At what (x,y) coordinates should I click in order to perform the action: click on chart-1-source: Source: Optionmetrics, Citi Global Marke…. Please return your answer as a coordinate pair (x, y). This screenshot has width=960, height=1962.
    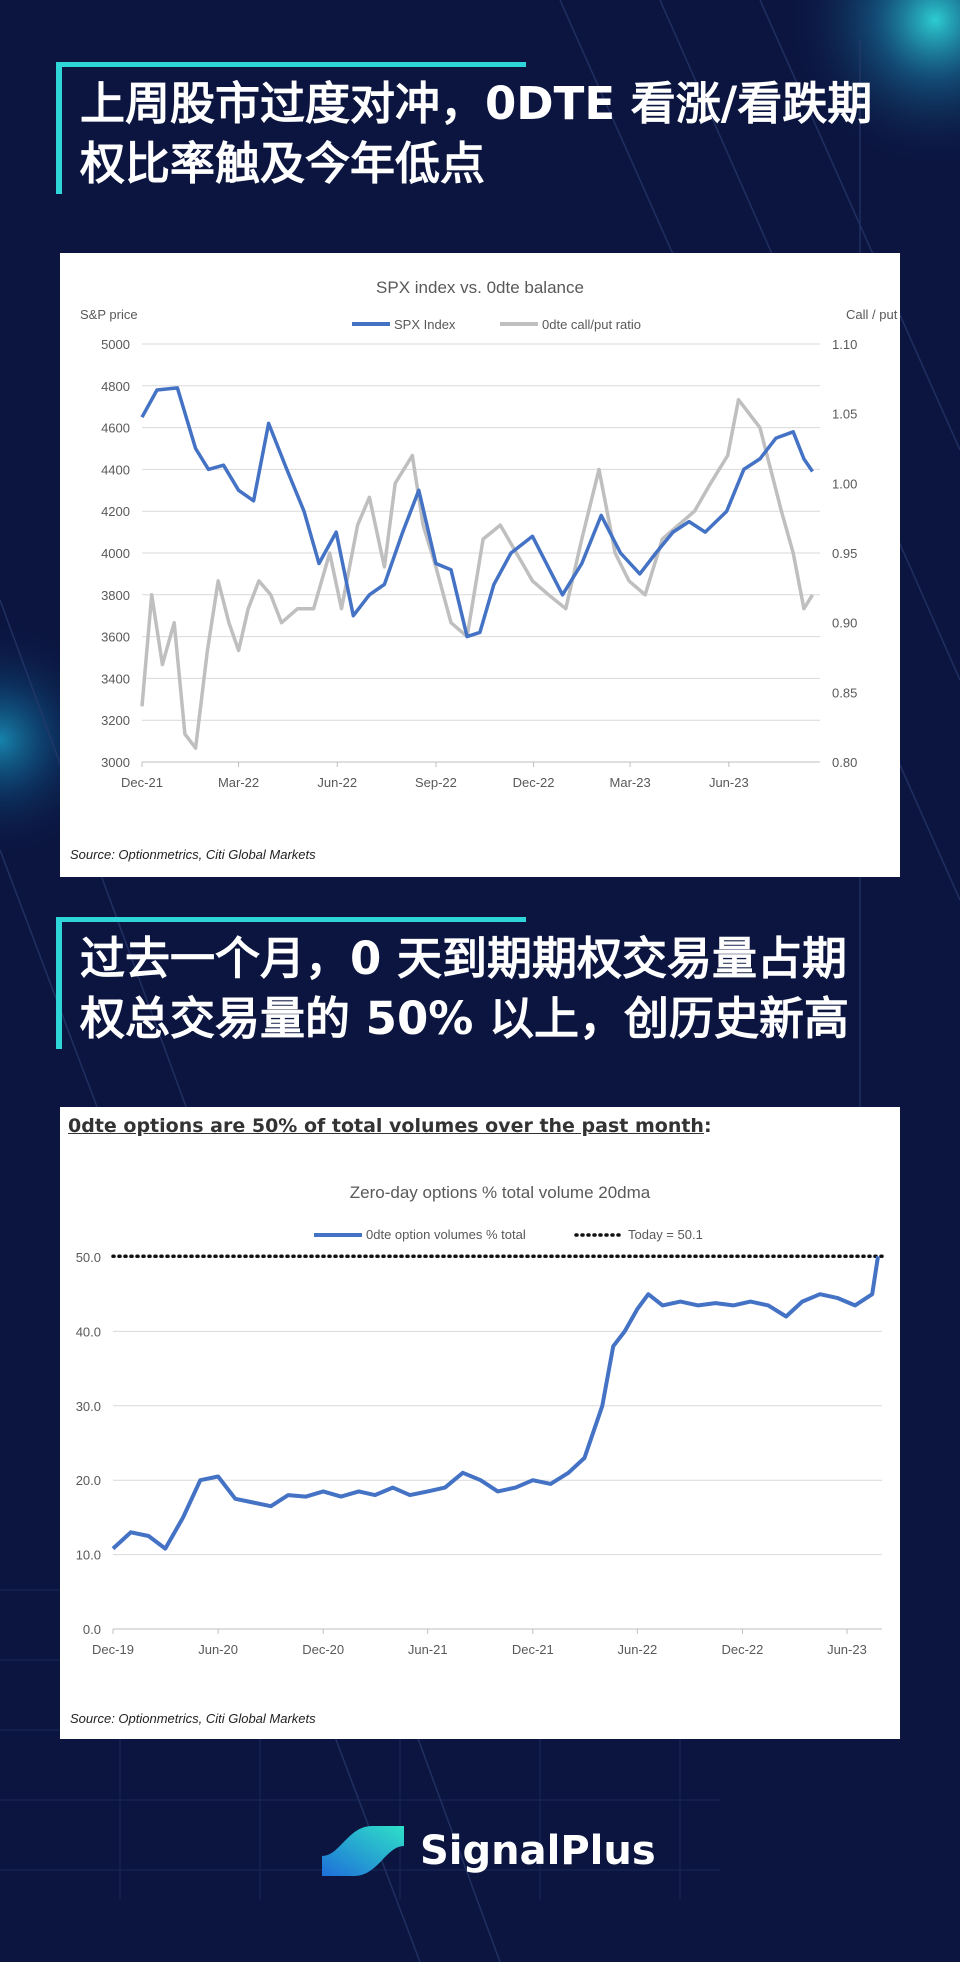
    Looking at the image, I should click on (193, 854).